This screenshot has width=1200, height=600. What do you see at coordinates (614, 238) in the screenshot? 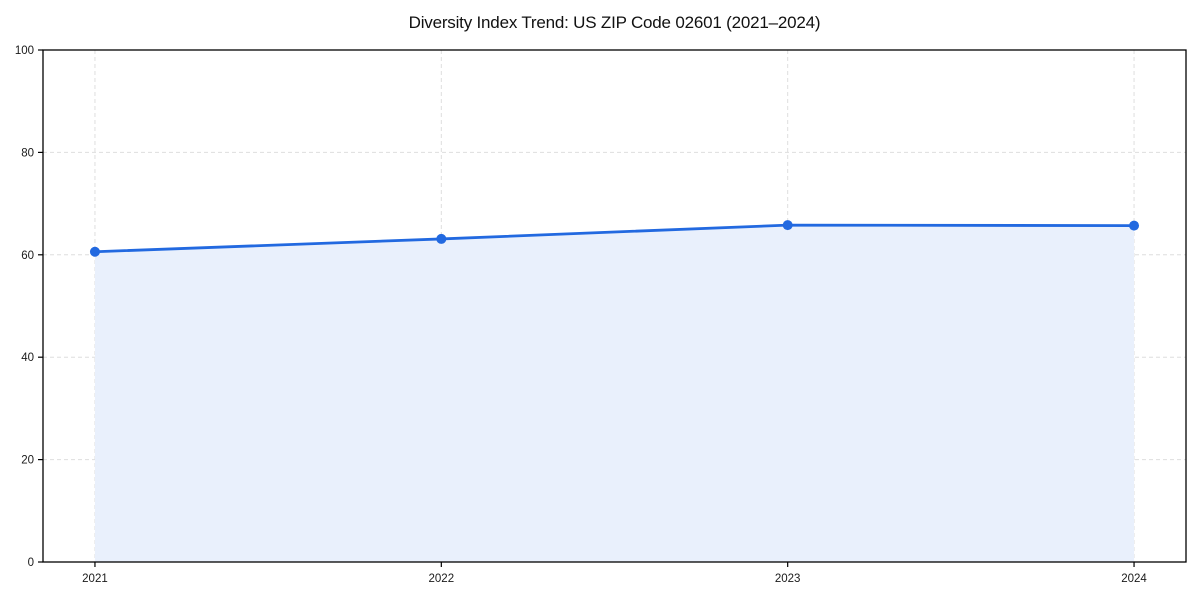
I see `trend-line` at bounding box center [614, 238].